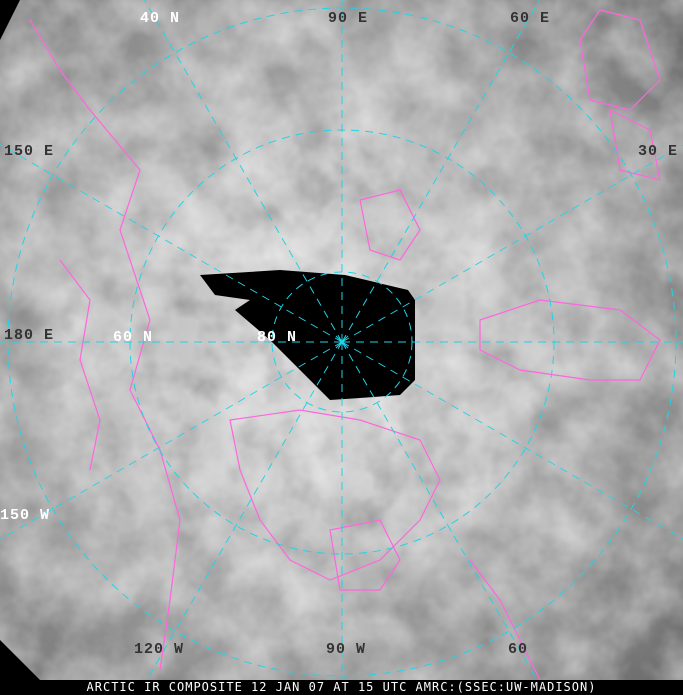 This screenshot has height=695, width=683. Describe the element at coordinates (160, 18) in the screenshot. I see `label-40n: 40 N` at that location.